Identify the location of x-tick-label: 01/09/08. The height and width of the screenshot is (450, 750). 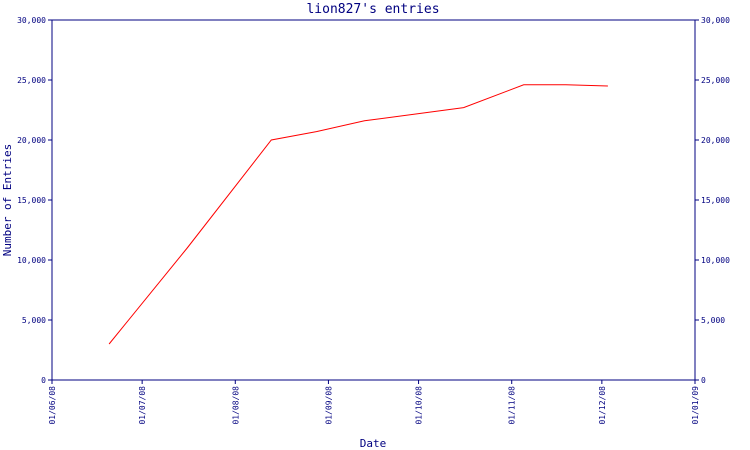
(328, 405).